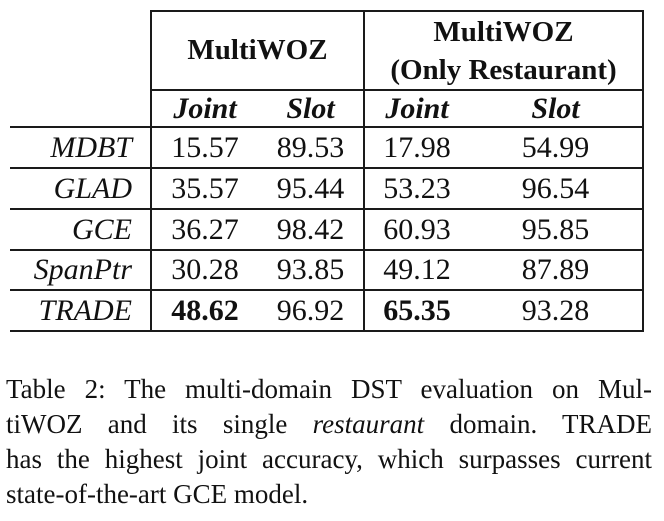 The width and height of the screenshot is (664, 521). What do you see at coordinates (417, 188) in the screenshot?
I see `cell-r-joint: 53.23` at bounding box center [417, 188].